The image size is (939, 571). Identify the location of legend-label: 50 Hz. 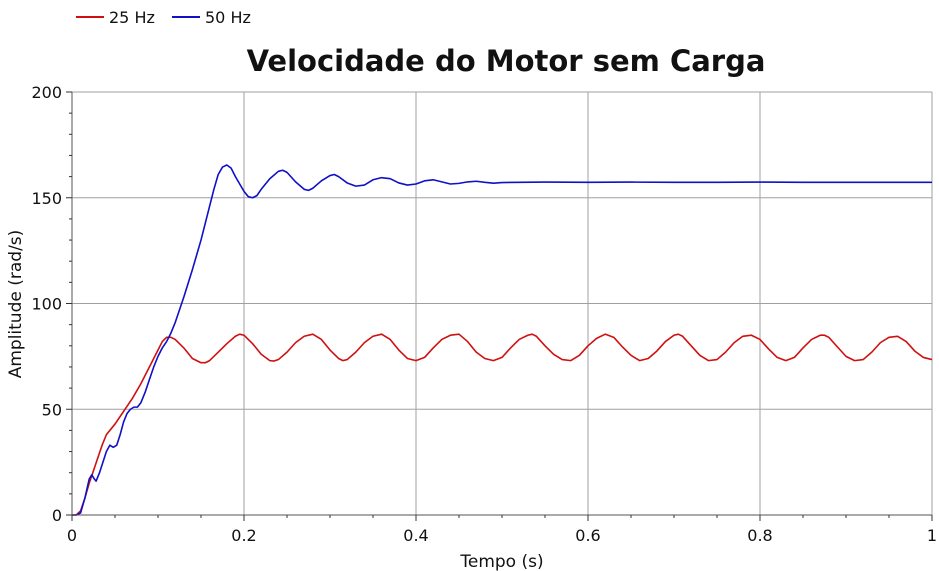
(228, 17).